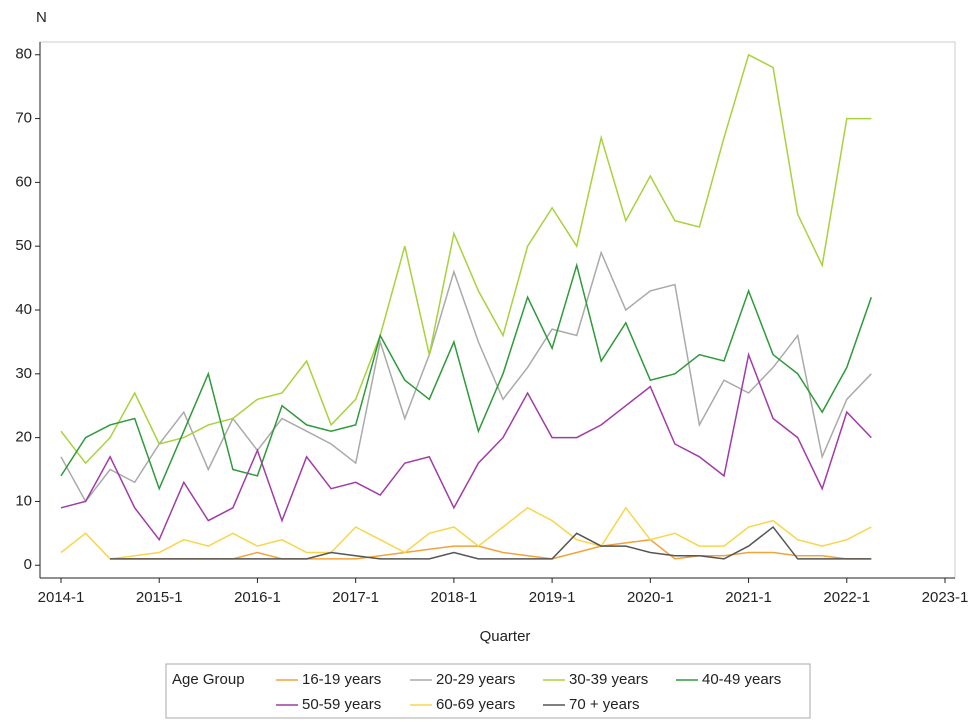 The height and width of the screenshot is (722, 974). Describe the element at coordinates (159, 597) in the screenshot. I see `x-tick-label: 2015-1` at that location.